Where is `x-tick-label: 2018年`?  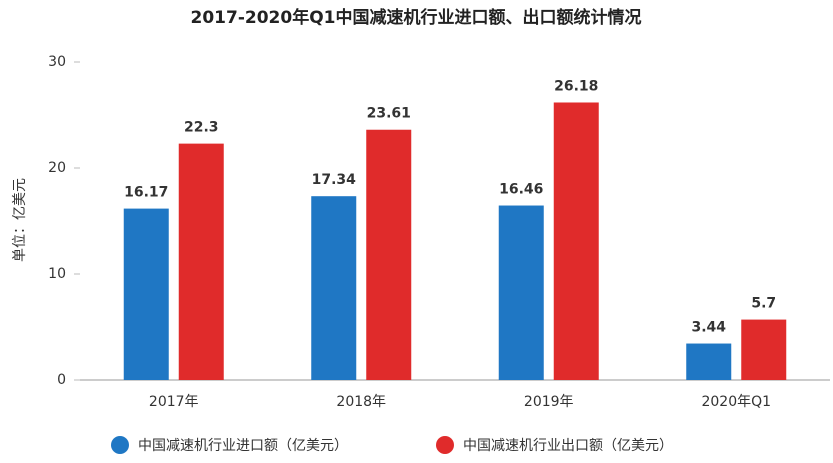
x-tick-label: 2018年 is located at coordinates (361, 402).